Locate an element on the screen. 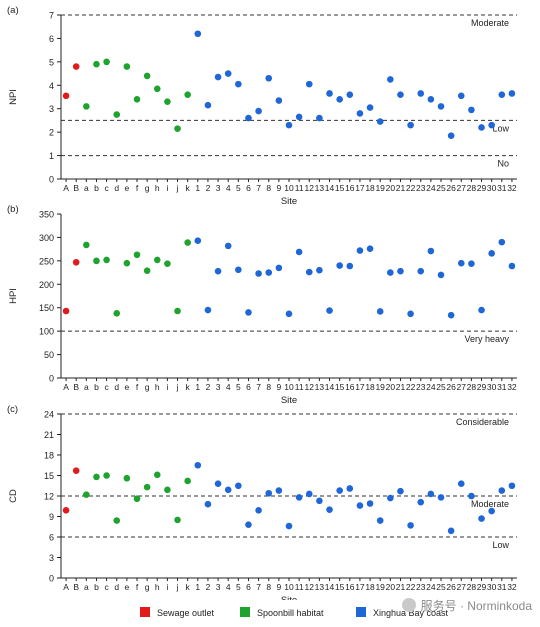 Image resolution: width=540 pixels, height=627 pixels. x-axis-title: Site is located at coordinates (289, 400).